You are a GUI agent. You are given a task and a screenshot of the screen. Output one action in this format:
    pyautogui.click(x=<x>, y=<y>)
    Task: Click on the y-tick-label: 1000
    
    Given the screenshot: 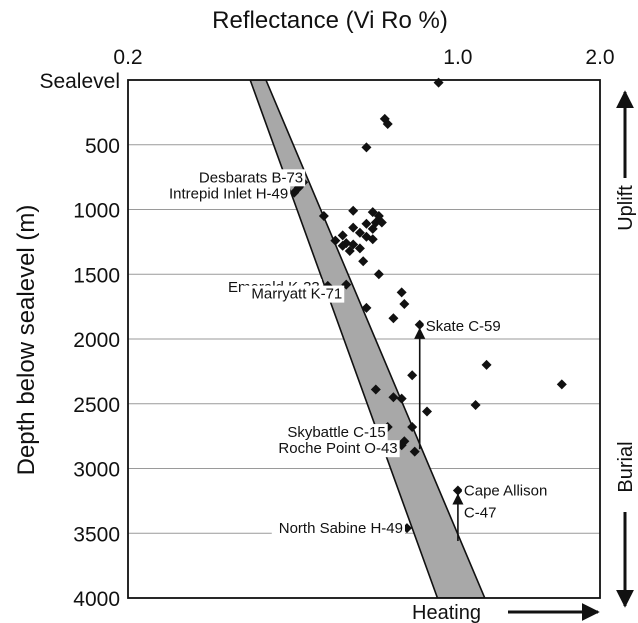 What is the action you would take?
    pyautogui.click(x=96, y=211)
    